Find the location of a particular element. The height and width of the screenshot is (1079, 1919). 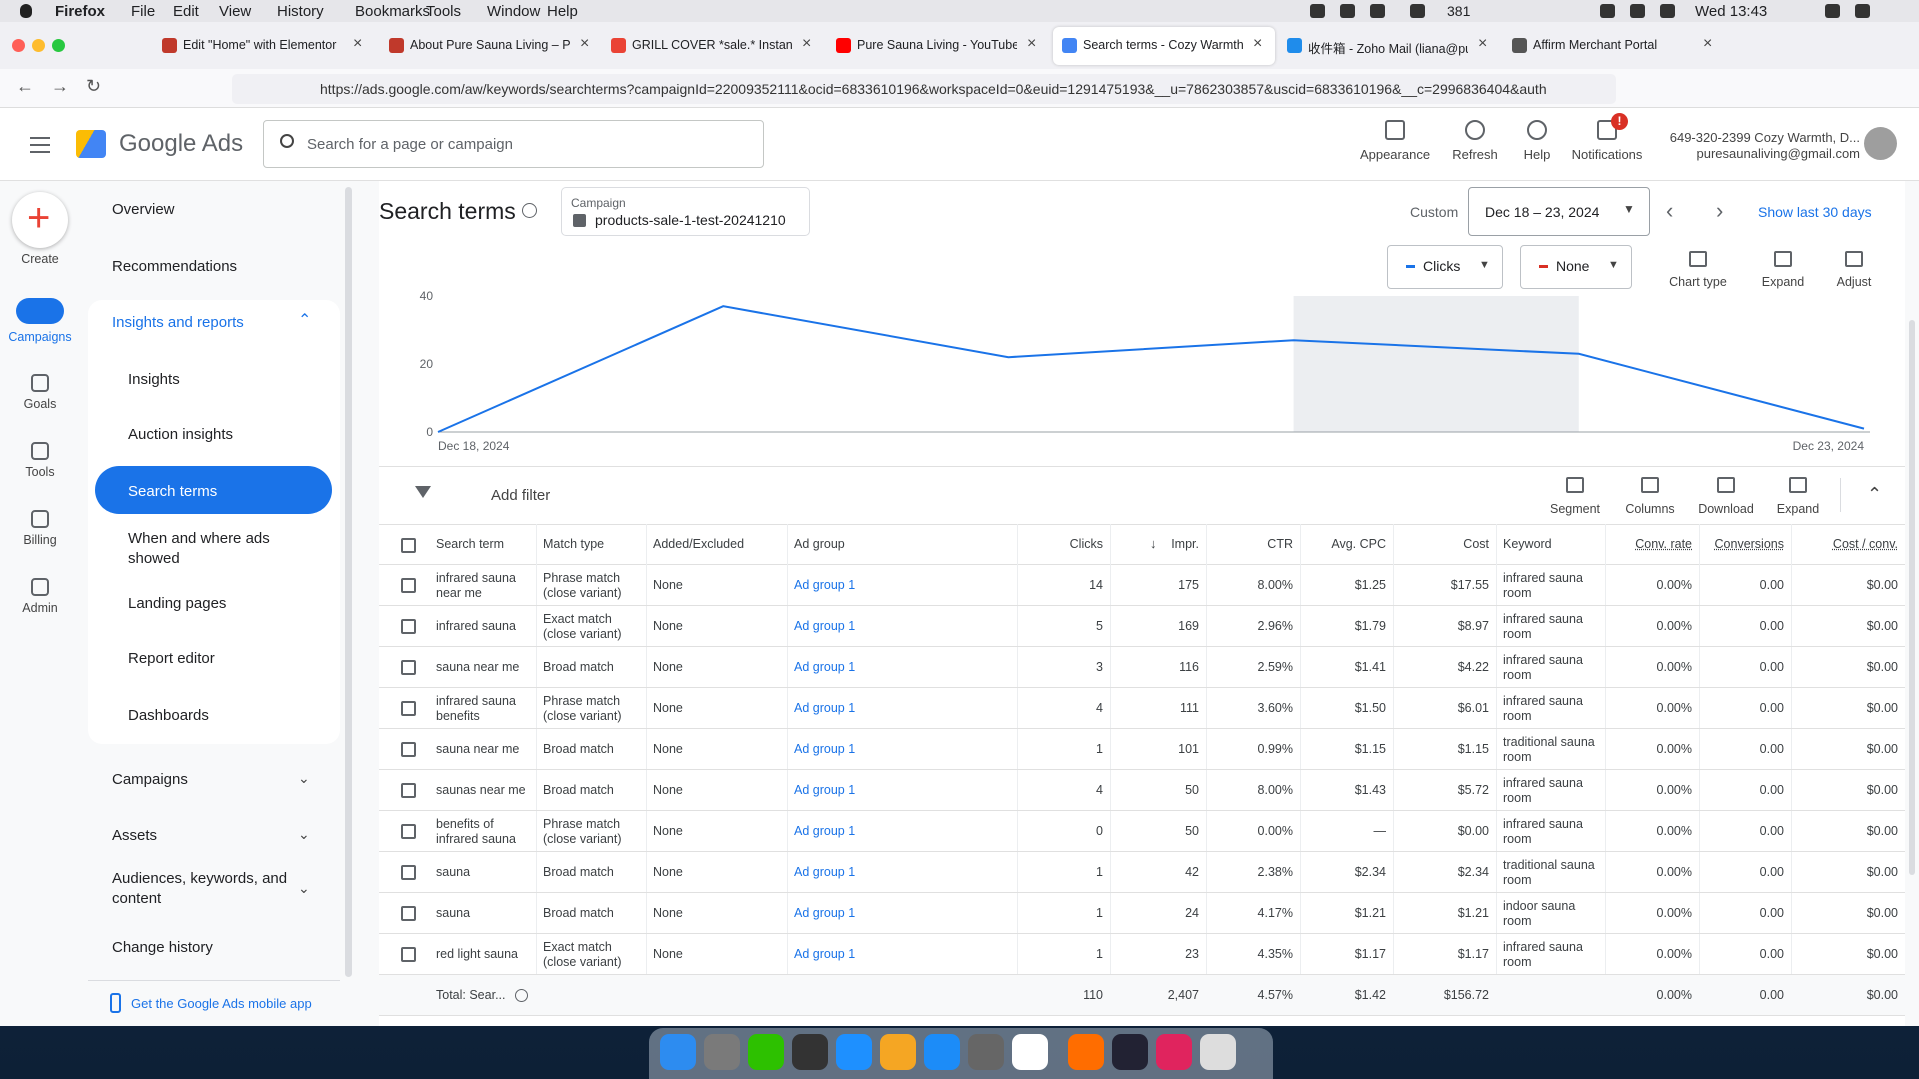

column-header: Keyword is located at coordinates (1527, 544).